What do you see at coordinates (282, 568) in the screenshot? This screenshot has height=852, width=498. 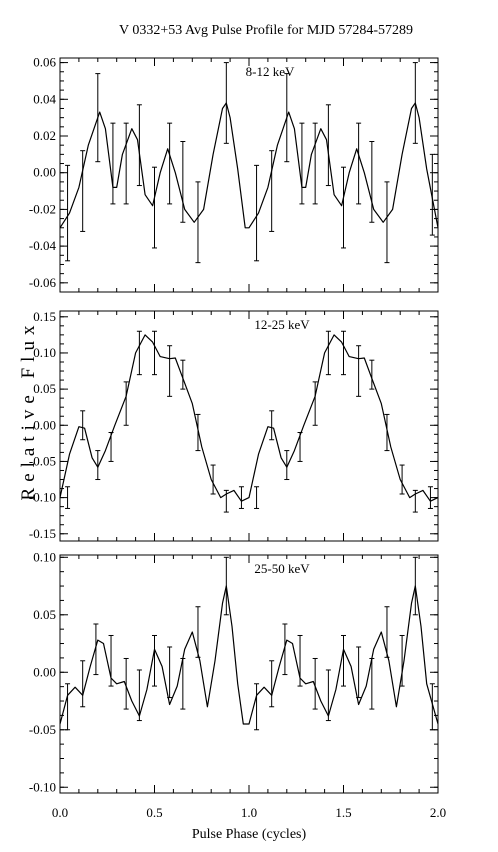 I see `energy-band-label: 25-50 keV` at bounding box center [282, 568].